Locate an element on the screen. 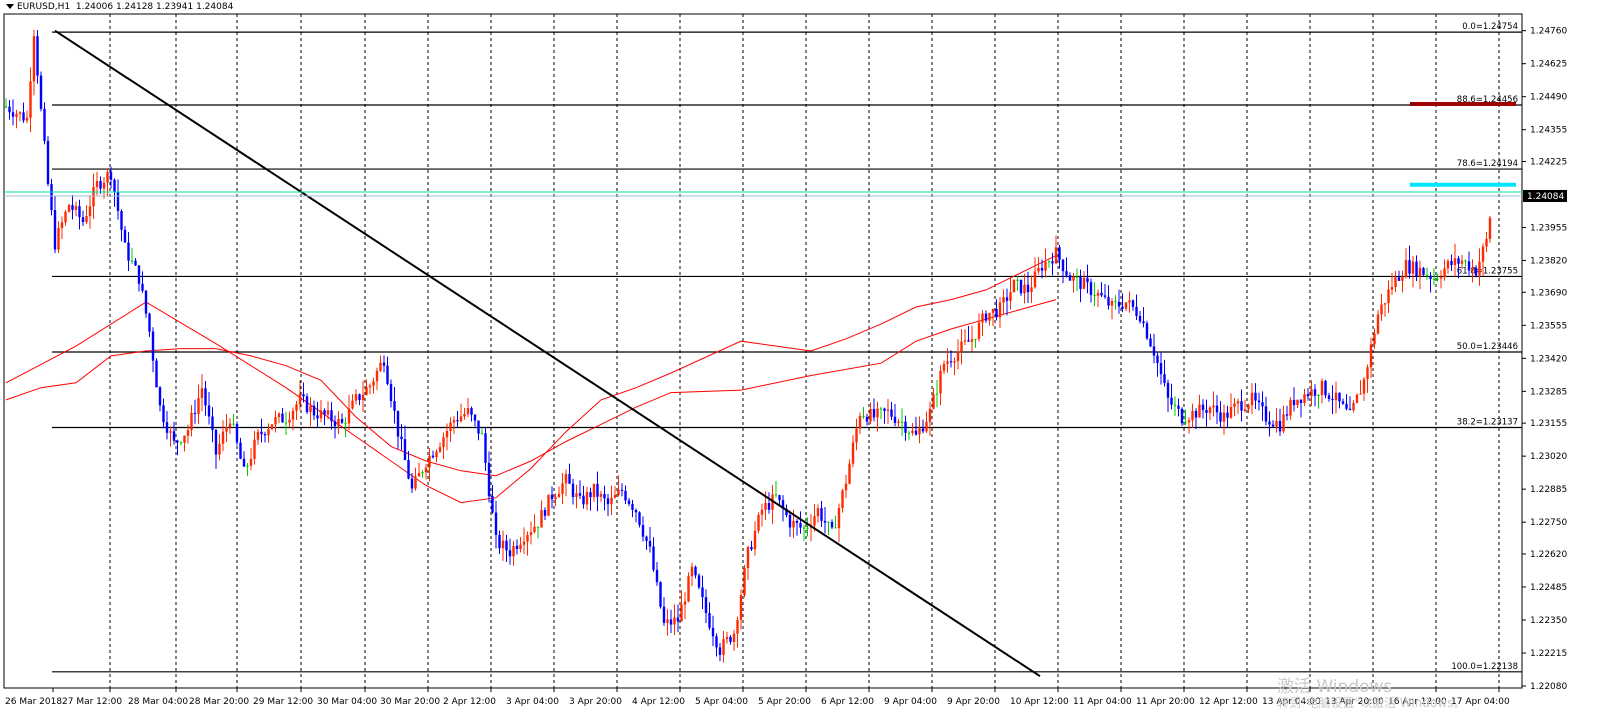 This screenshot has height=726, width=1597. y-tick-label: 1.23820 is located at coordinates (1548, 262).